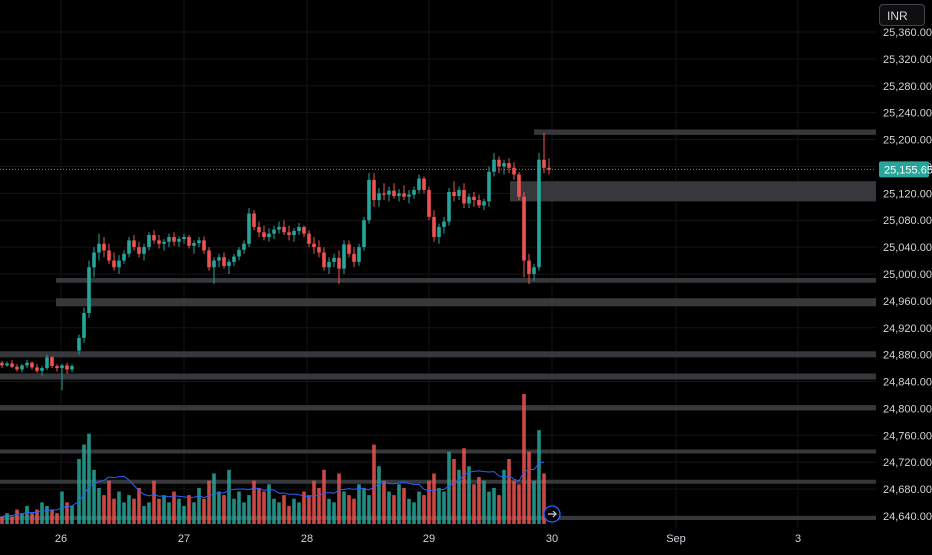 The image size is (932, 555). I want to click on currency-button: INR, so click(902, 15).